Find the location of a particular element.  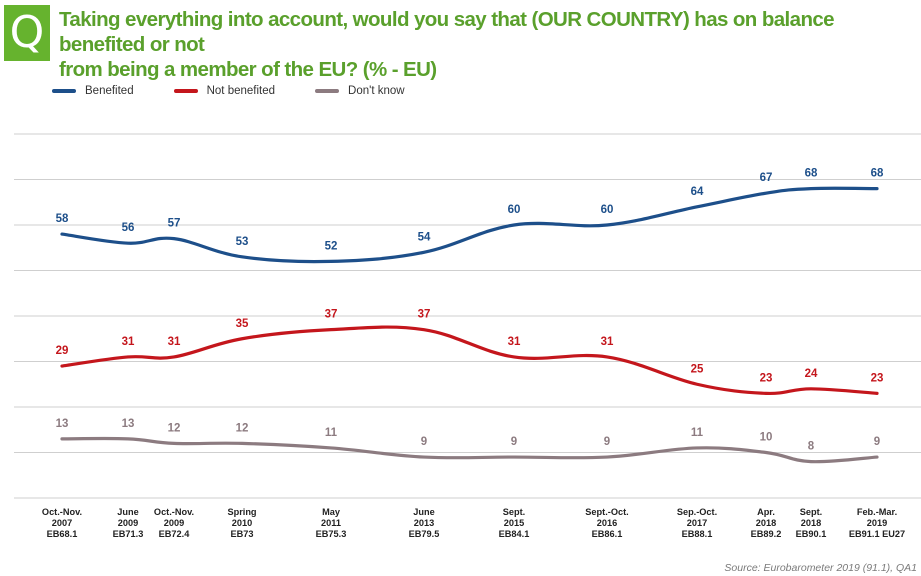

series-line-benefited is located at coordinates (469, 225).